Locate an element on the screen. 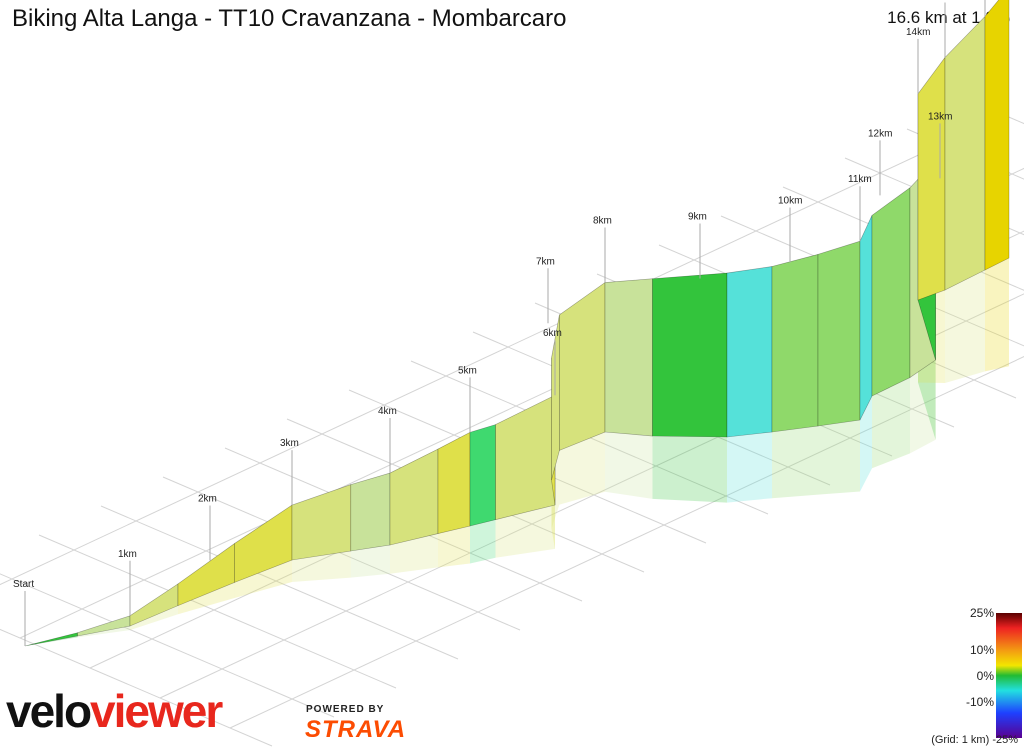  strava-logo: STRAVA is located at coordinates (356, 729).